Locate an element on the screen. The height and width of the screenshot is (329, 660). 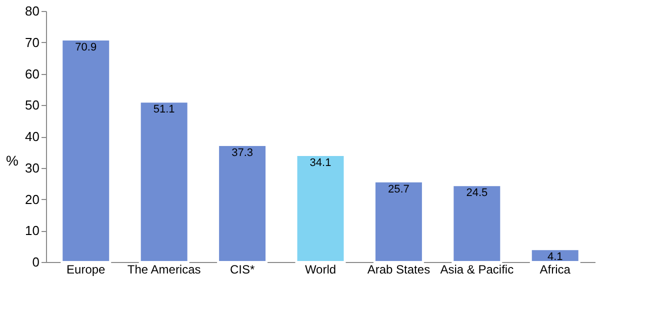
data-label: 70.9 is located at coordinates (86, 48).